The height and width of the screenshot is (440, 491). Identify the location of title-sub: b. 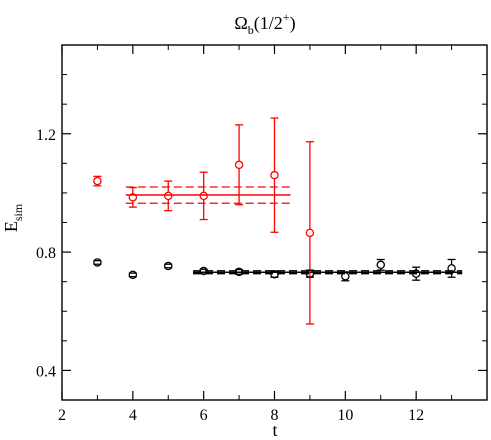
(251, 30).